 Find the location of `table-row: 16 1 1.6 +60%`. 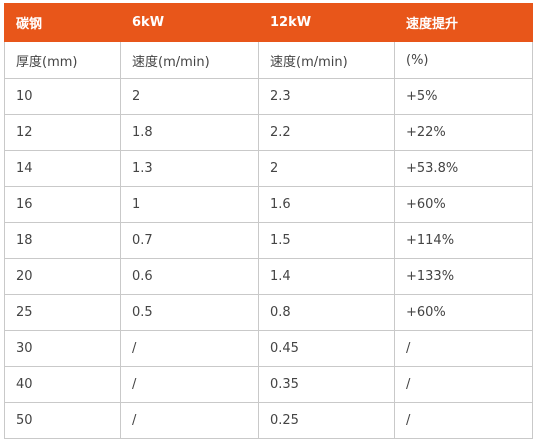

table-row: 16 1 1.6 +60% is located at coordinates (268, 204).